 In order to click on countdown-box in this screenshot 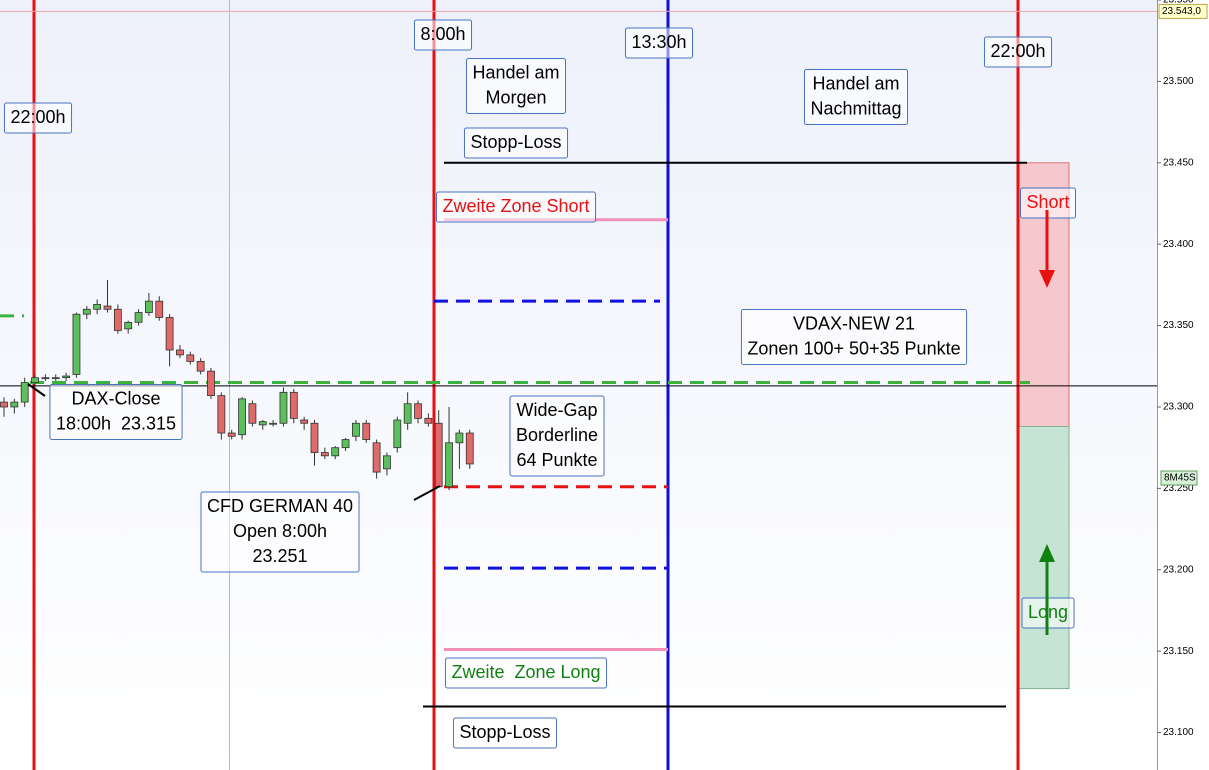, I will do `click(1179, 478)`.